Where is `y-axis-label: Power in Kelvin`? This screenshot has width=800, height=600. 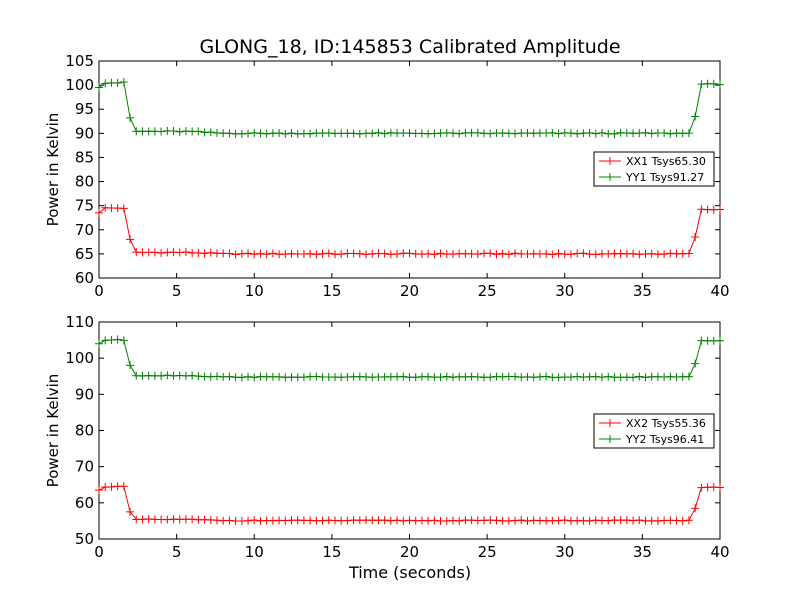 y-axis-label: Power in Kelvin is located at coordinates (53, 431).